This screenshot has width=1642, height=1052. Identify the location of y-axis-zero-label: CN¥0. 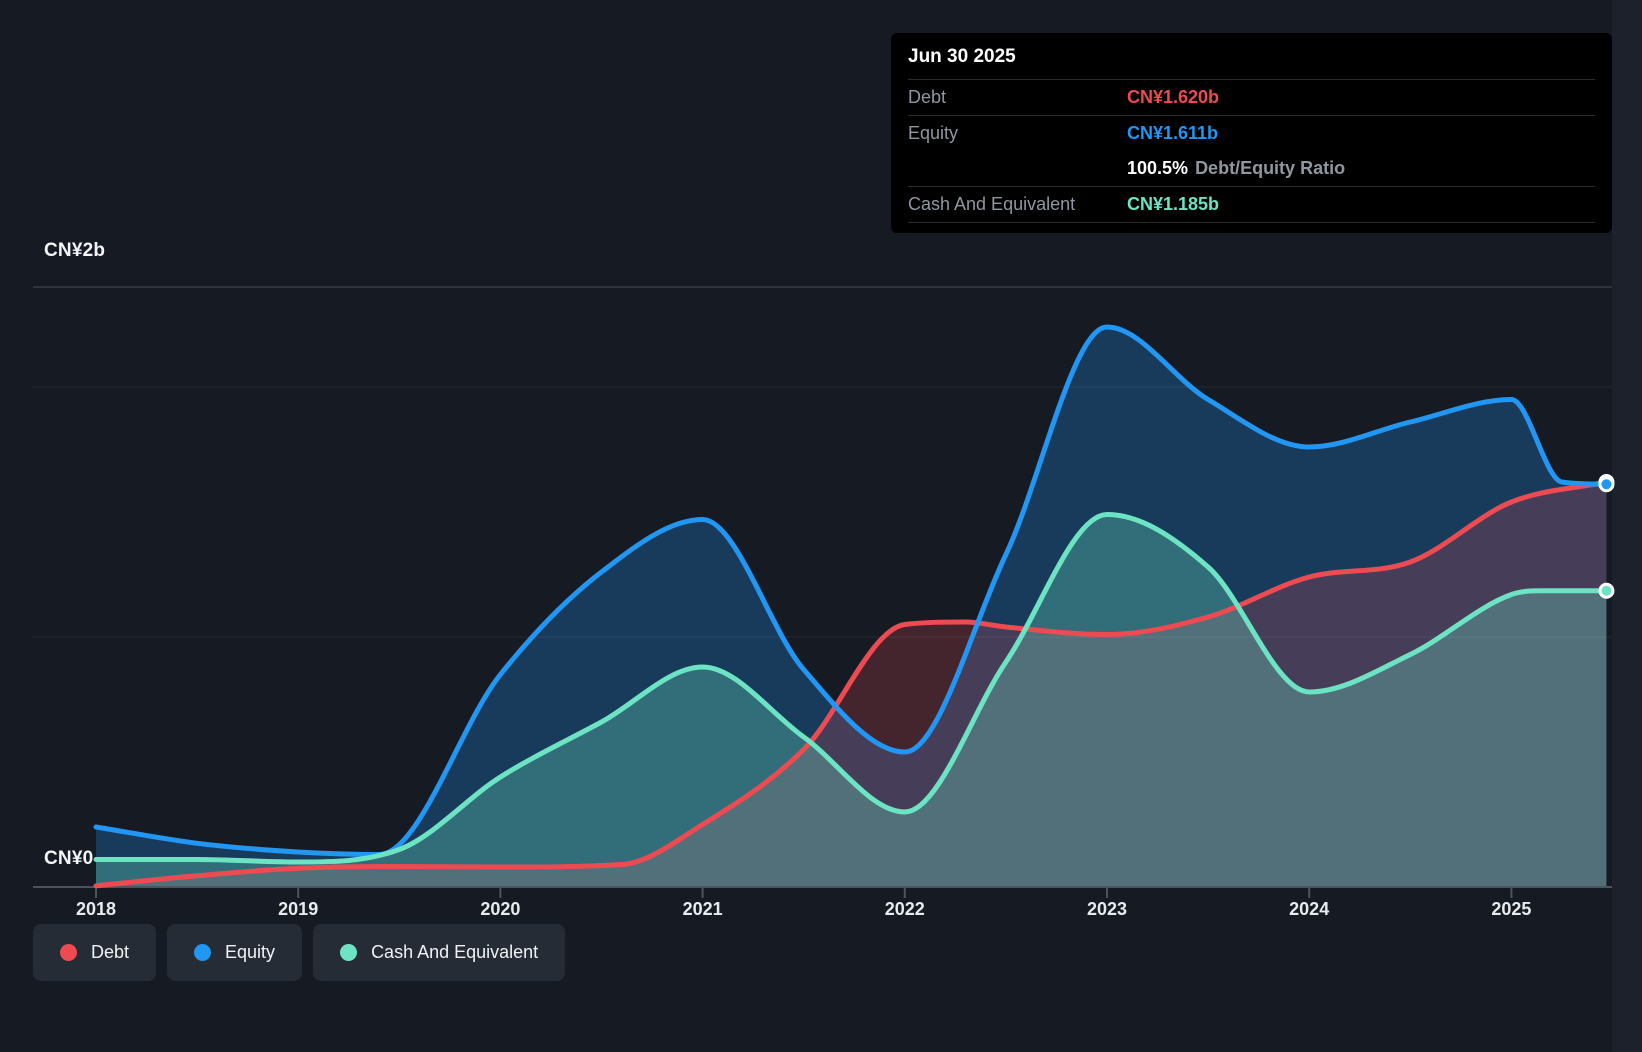
(69, 858).